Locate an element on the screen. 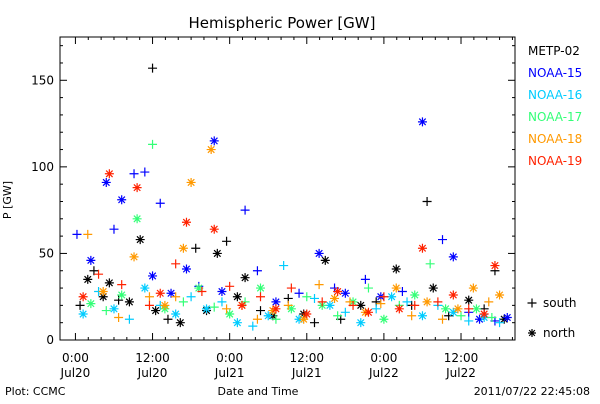 The width and height of the screenshot is (600, 404). y-tick-label: 100 is located at coordinates (42, 167).